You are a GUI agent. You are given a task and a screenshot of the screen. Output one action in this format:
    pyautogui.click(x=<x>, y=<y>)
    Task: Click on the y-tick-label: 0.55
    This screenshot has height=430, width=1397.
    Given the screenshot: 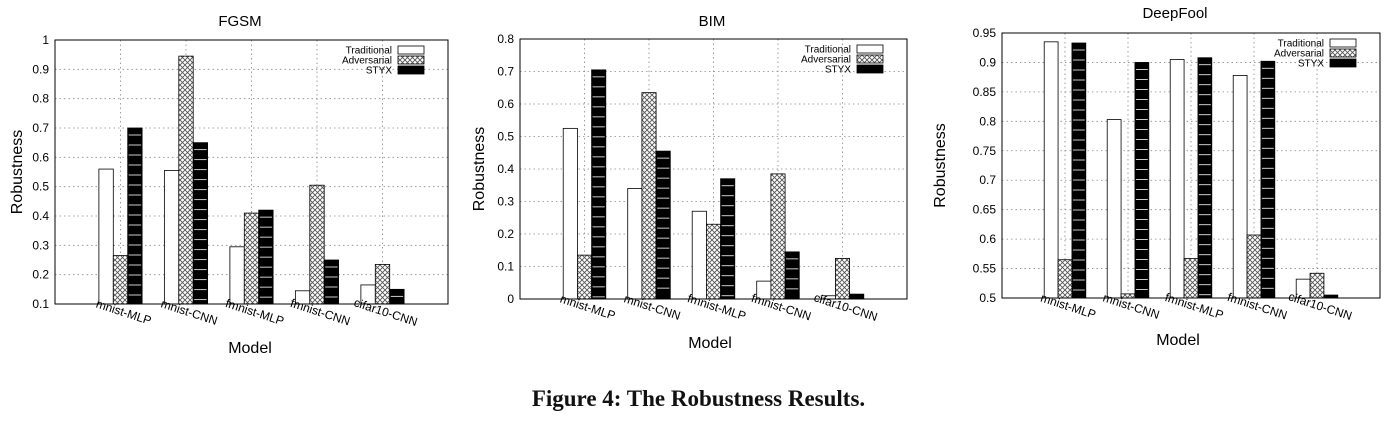 What is the action you would take?
    pyautogui.click(x=985, y=269)
    